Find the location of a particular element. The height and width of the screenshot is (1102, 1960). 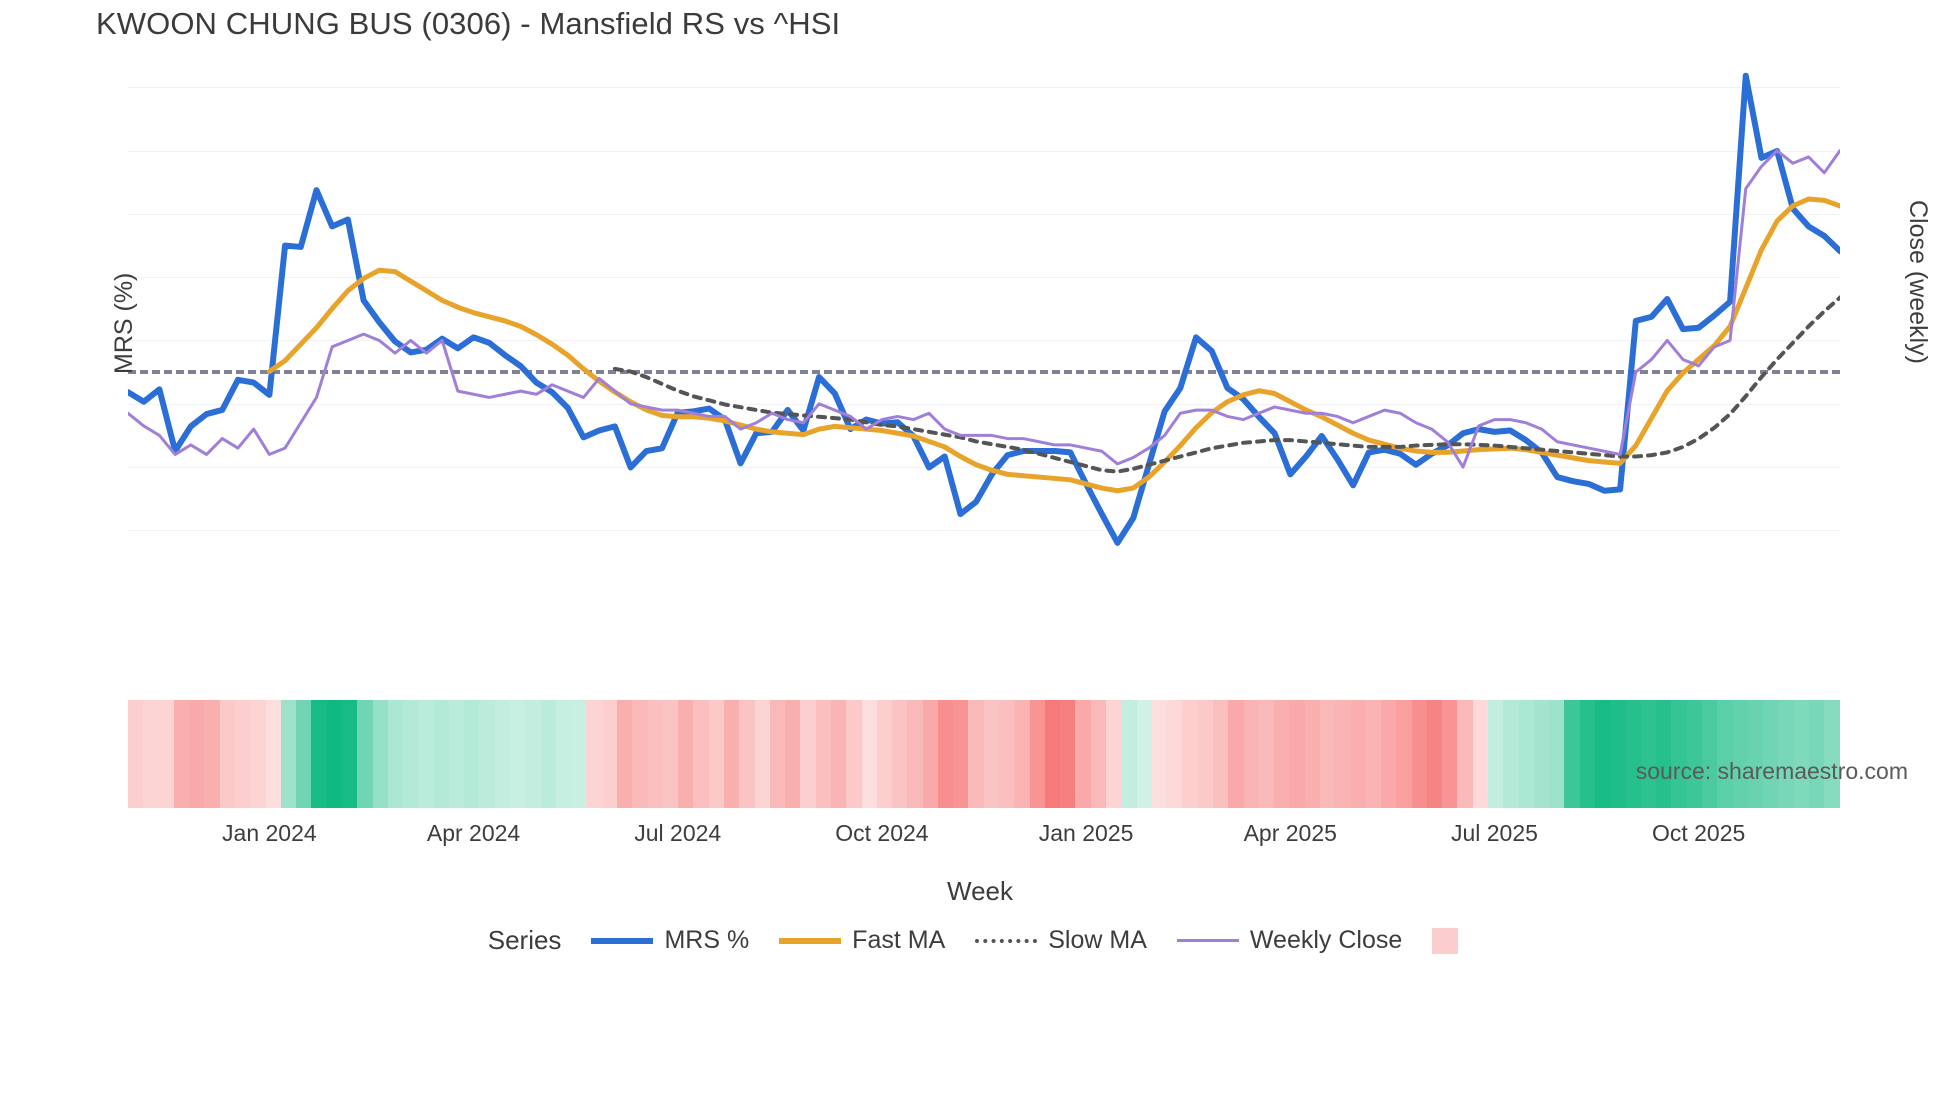

legend-item: Fast MA is located at coordinates (862, 940).